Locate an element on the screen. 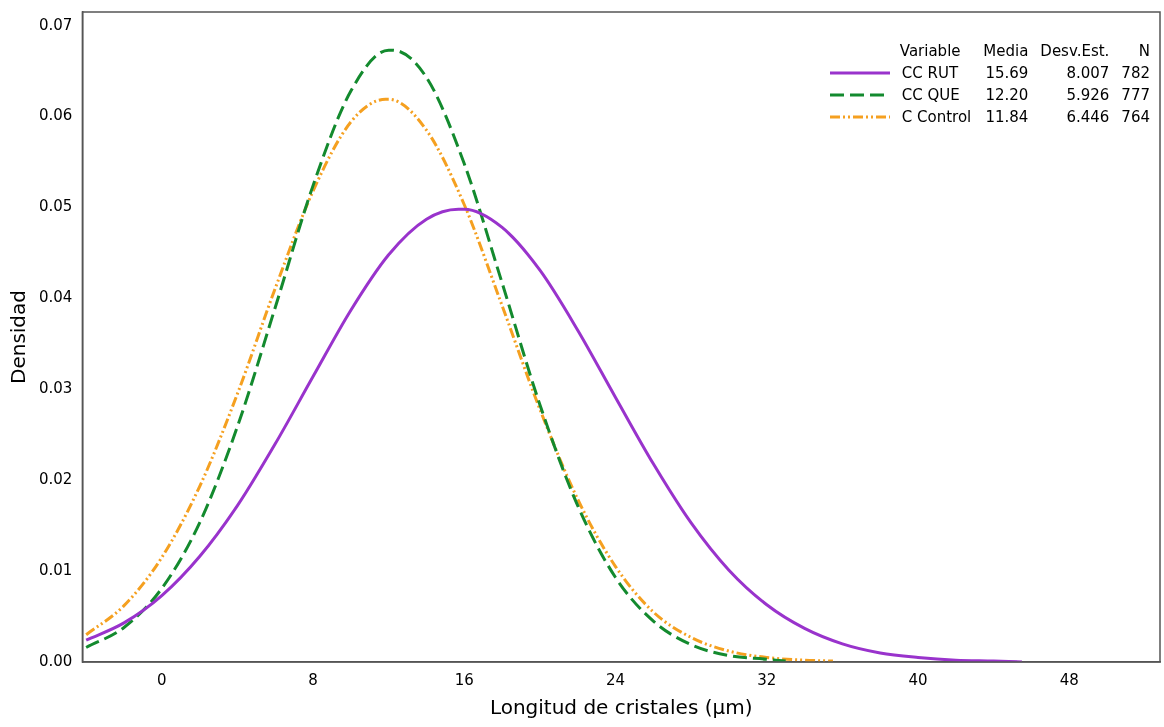 This screenshot has width=1164, height=727. x-tick-label: 16 is located at coordinates (464, 679).